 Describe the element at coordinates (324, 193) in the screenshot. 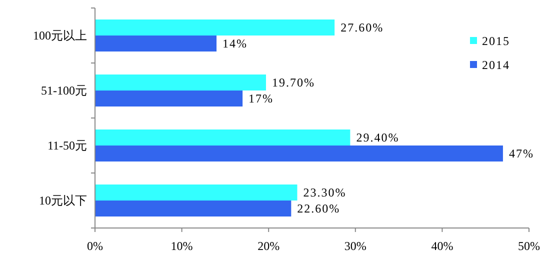

I see `data-label: 23.30%` at that location.